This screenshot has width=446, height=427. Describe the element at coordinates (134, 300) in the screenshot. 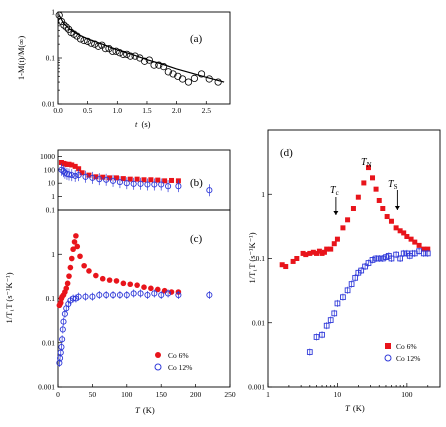

I see `panel-c-series` at that location.